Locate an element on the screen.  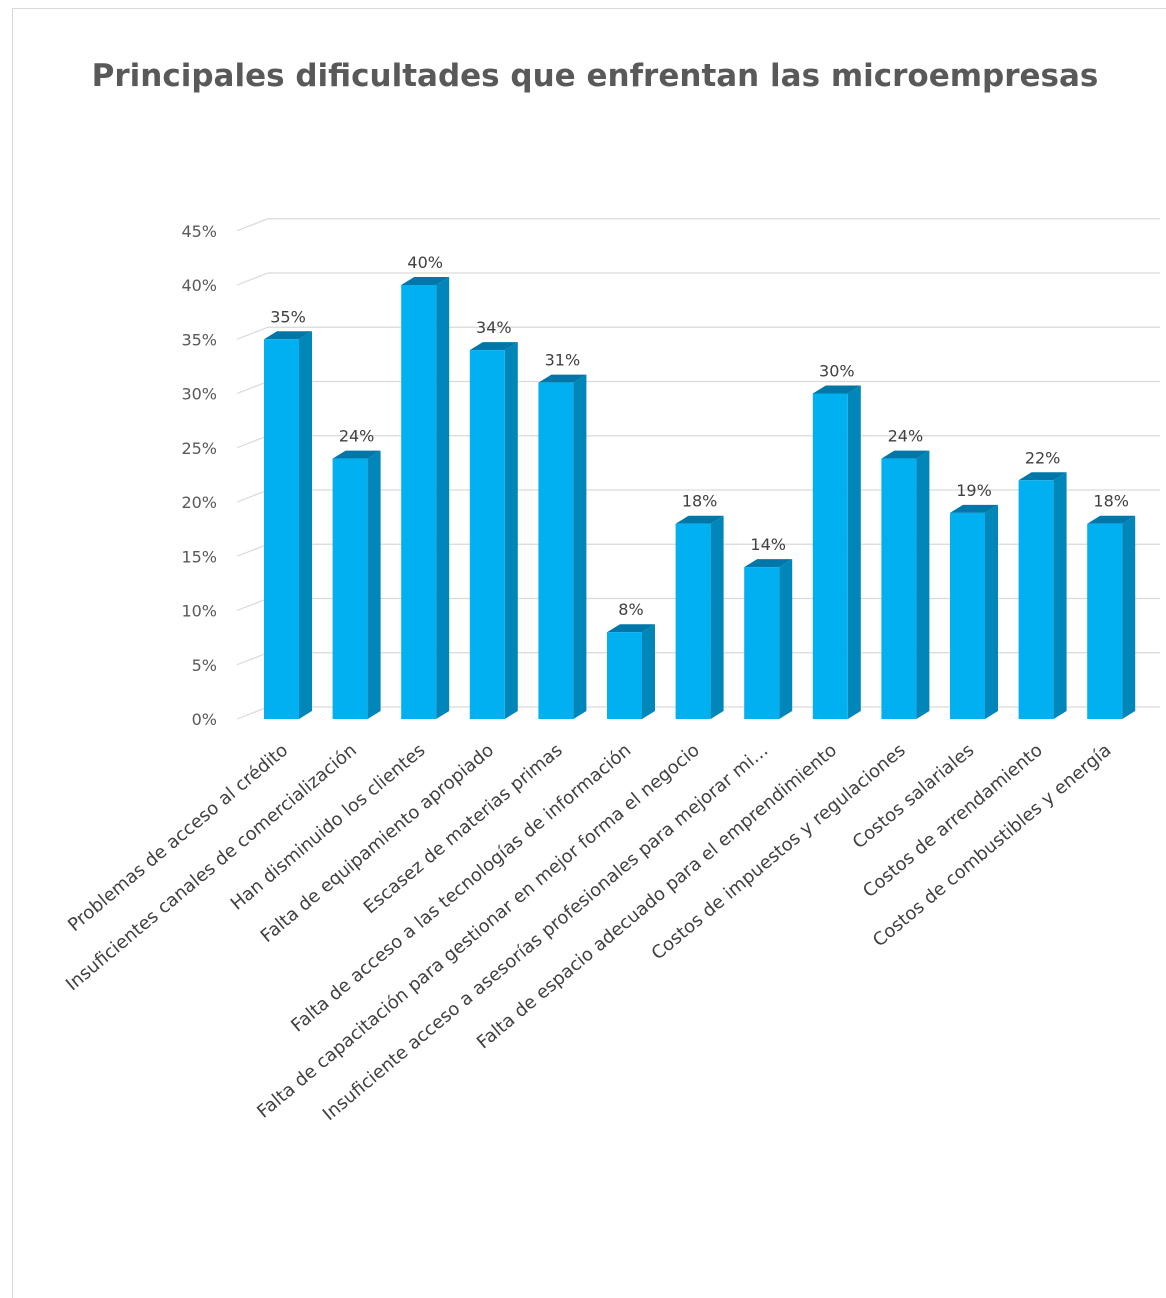
y-tick-label: 35% is located at coordinates (199, 339).